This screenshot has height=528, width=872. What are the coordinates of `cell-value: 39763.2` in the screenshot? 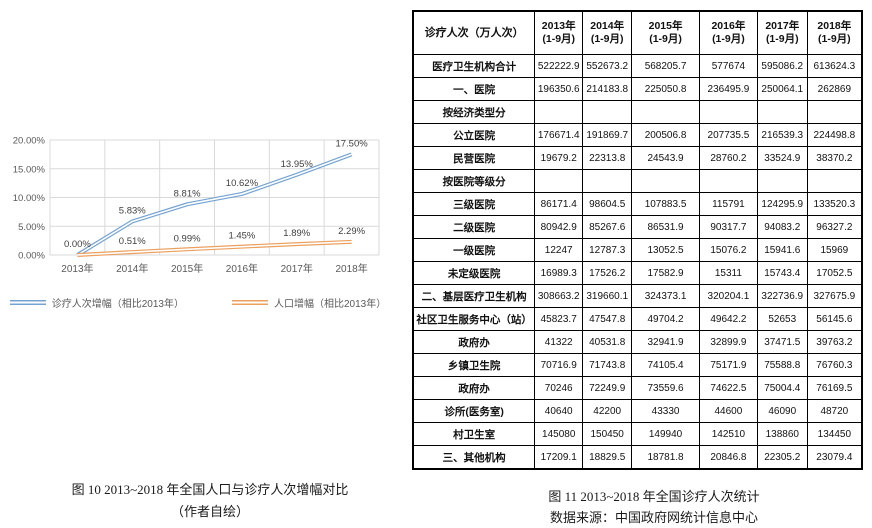 It's located at (834, 342).